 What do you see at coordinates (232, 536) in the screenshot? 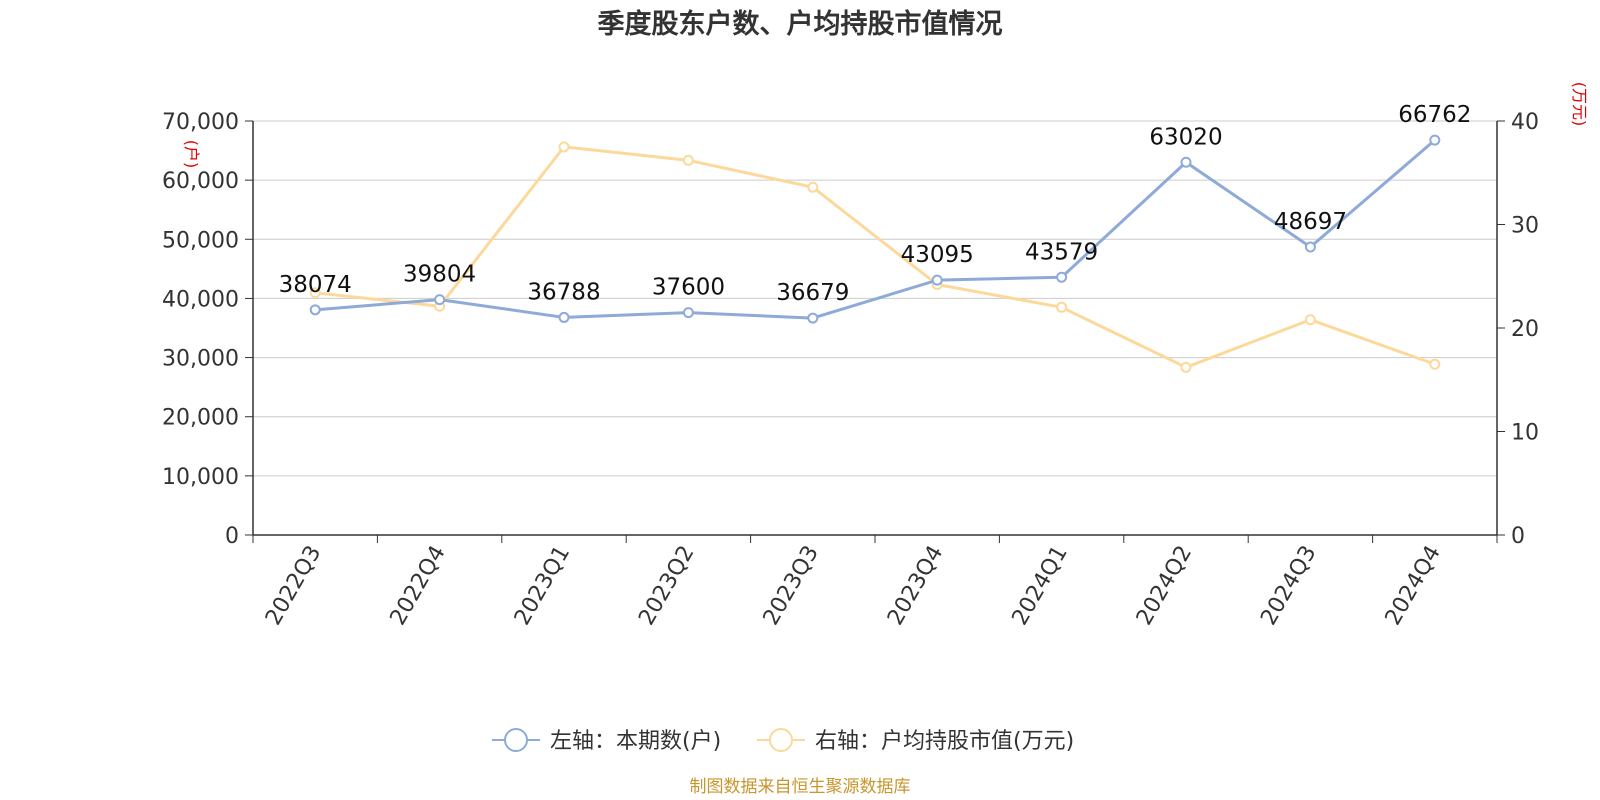
I see `left-axis-tick-label: 0` at bounding box center [232, 536].